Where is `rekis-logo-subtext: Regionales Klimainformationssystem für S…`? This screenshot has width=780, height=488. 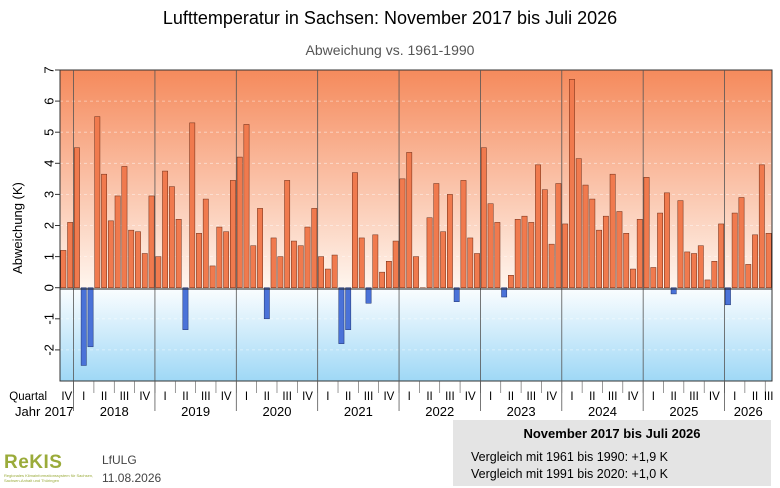 rekis-logo-subtext: Regionales Klimainformationssystem für S… is located at coordinates (49, 478).